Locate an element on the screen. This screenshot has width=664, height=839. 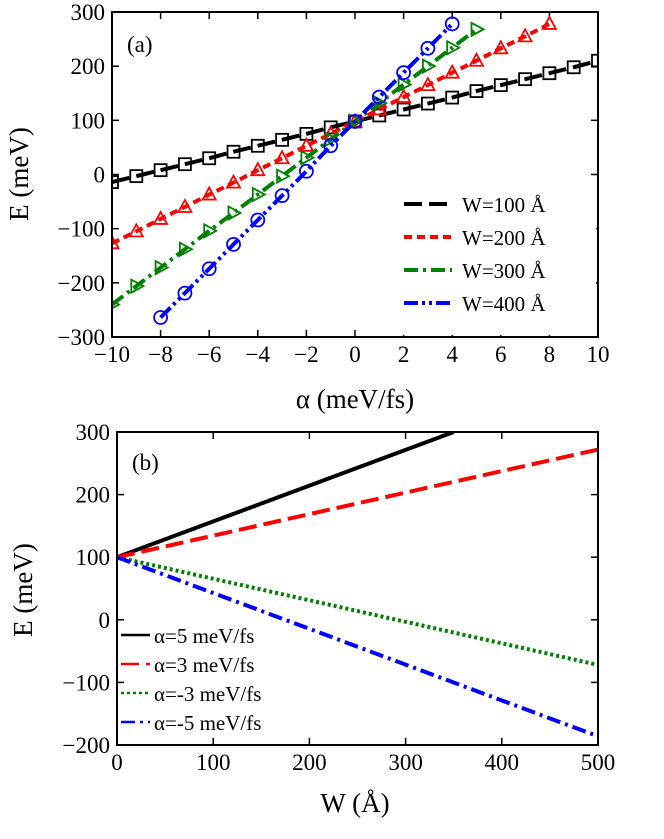
panel-a-ytick-label: −200 is located at coordinates (81, 283).